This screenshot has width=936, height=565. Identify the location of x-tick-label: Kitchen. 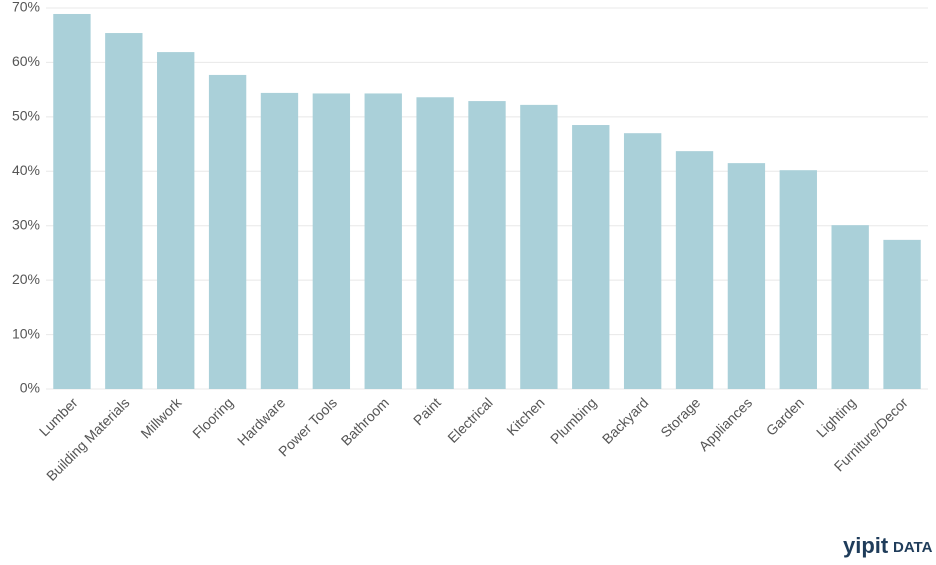
(525, 416).